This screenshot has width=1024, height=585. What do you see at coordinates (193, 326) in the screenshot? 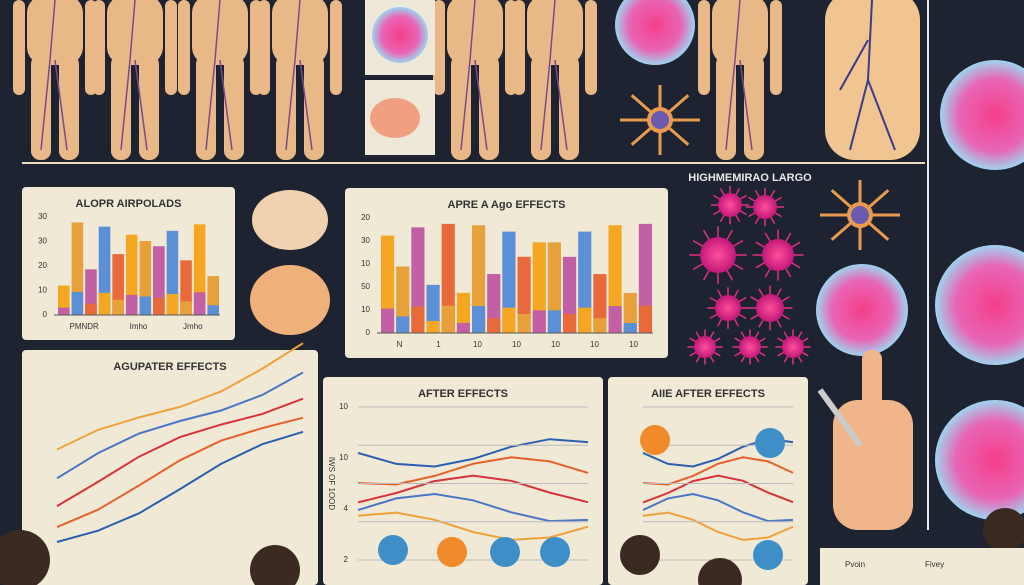
I see `x-tick-label: Jmho` at bounding box center [193, 326].